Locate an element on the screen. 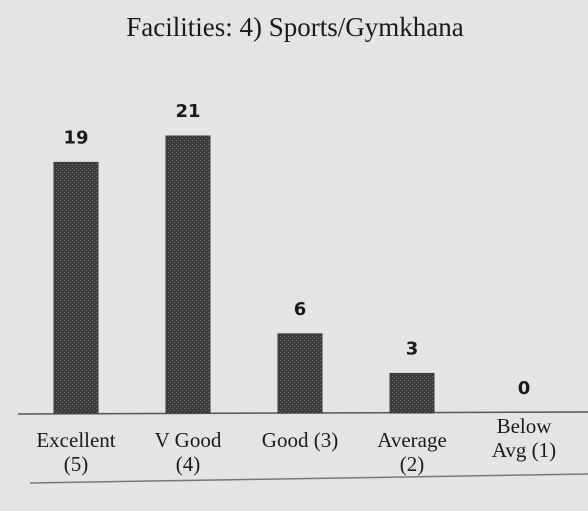  x-tick-label: Average is located at coordinates (412, 440).